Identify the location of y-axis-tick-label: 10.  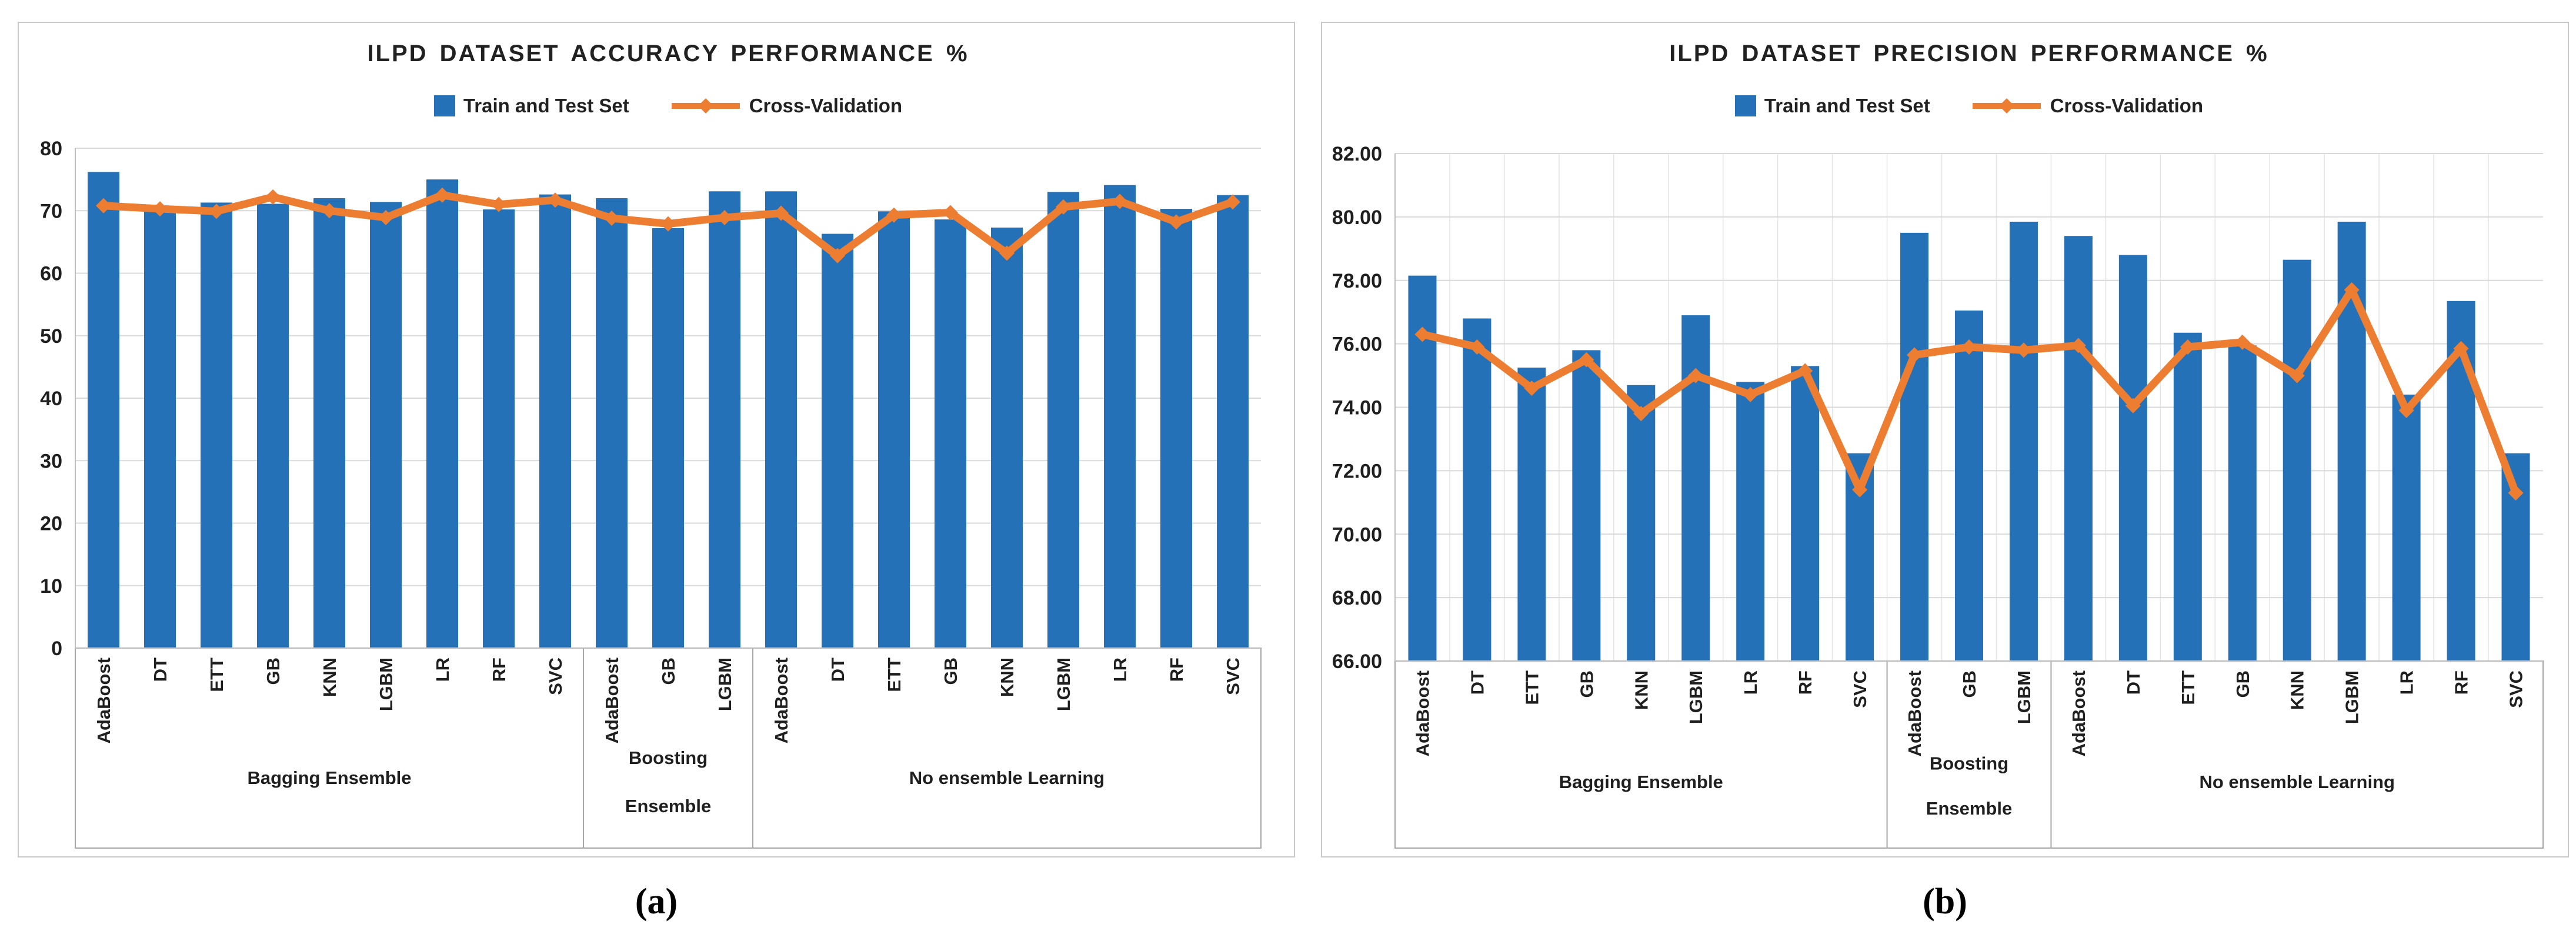
(51, 587).